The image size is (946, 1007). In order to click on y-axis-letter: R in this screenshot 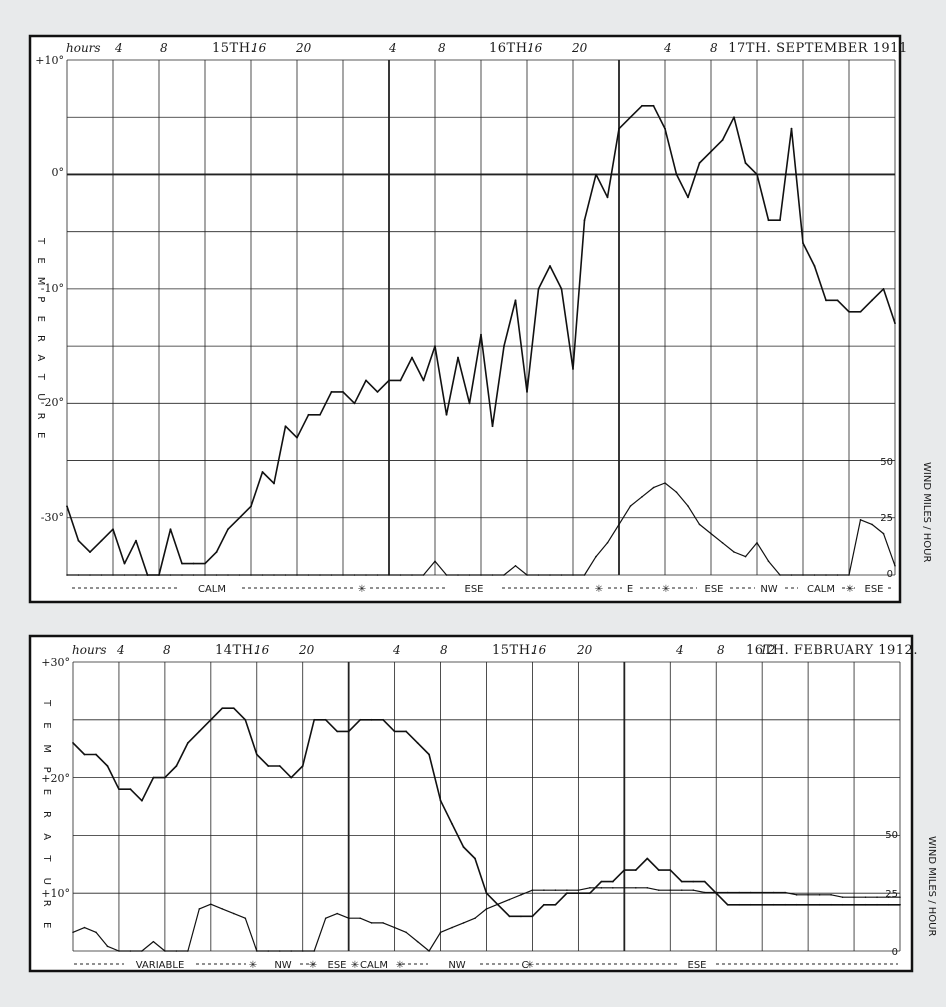, I will do `click(40, 416)`.